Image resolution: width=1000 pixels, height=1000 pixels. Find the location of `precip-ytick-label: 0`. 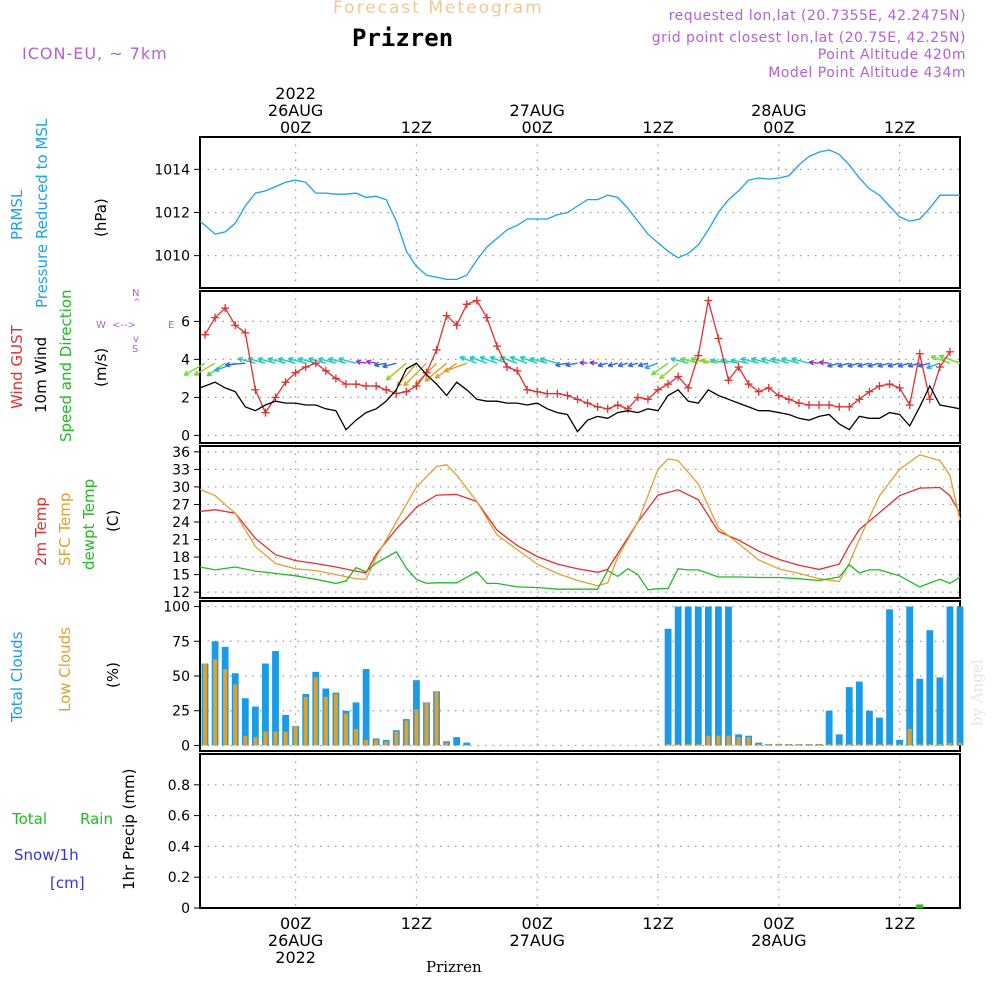

precip-ytick-label: 0 is located at coordinates (185, 909).